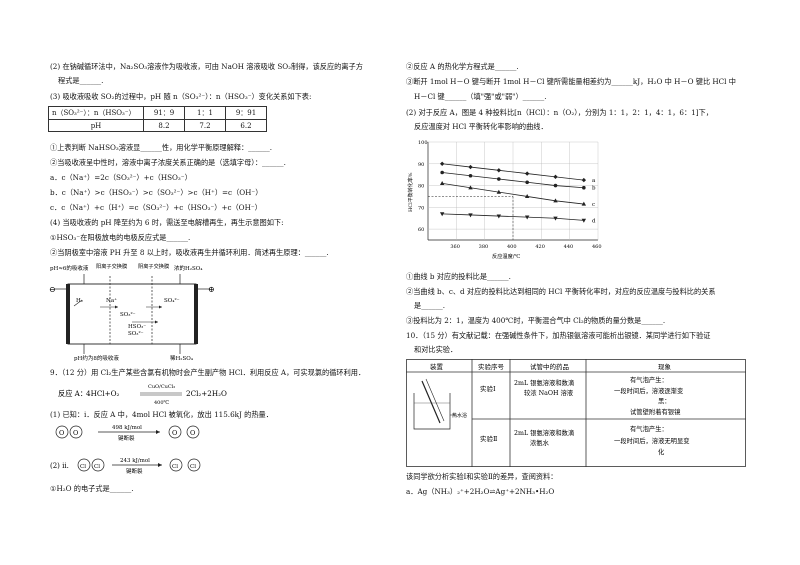  What do you see at coordinates (164, 125) in the screenshot?
I see `ph-cell: 8.2` at bounding box center [164, 125].